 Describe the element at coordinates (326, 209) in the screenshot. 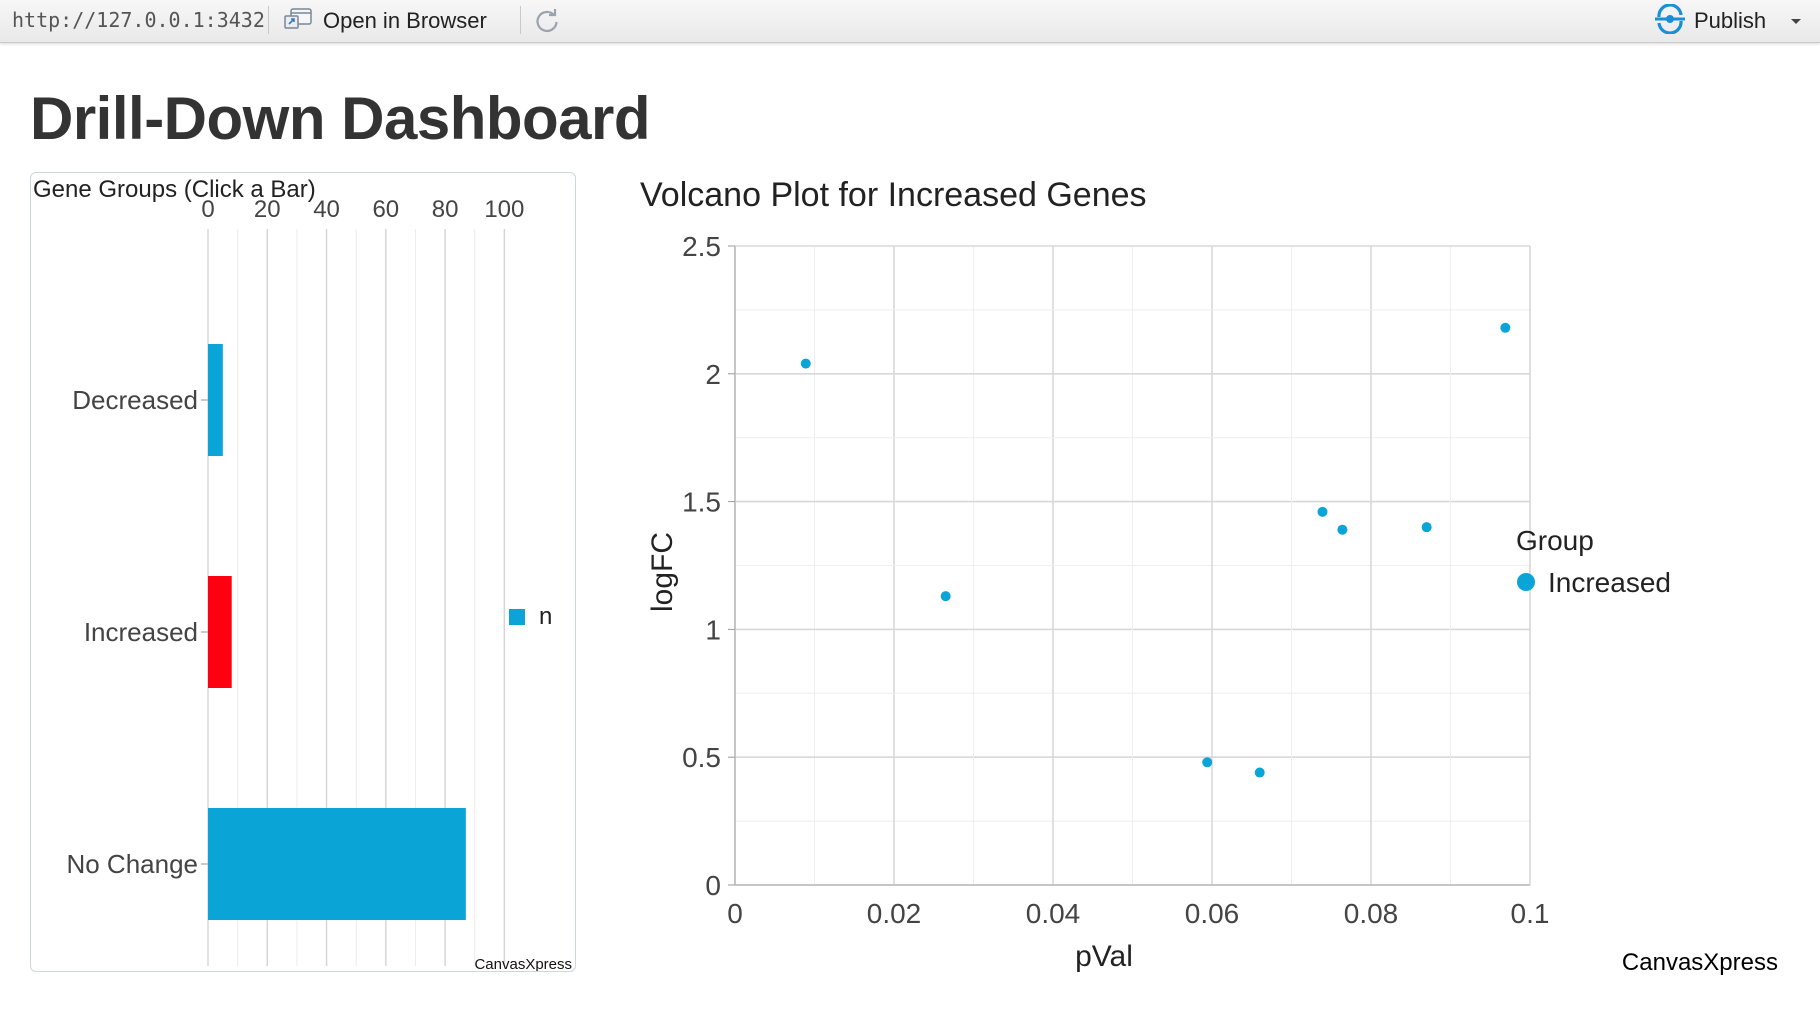

I see `x-tick-label: 40` at that location.